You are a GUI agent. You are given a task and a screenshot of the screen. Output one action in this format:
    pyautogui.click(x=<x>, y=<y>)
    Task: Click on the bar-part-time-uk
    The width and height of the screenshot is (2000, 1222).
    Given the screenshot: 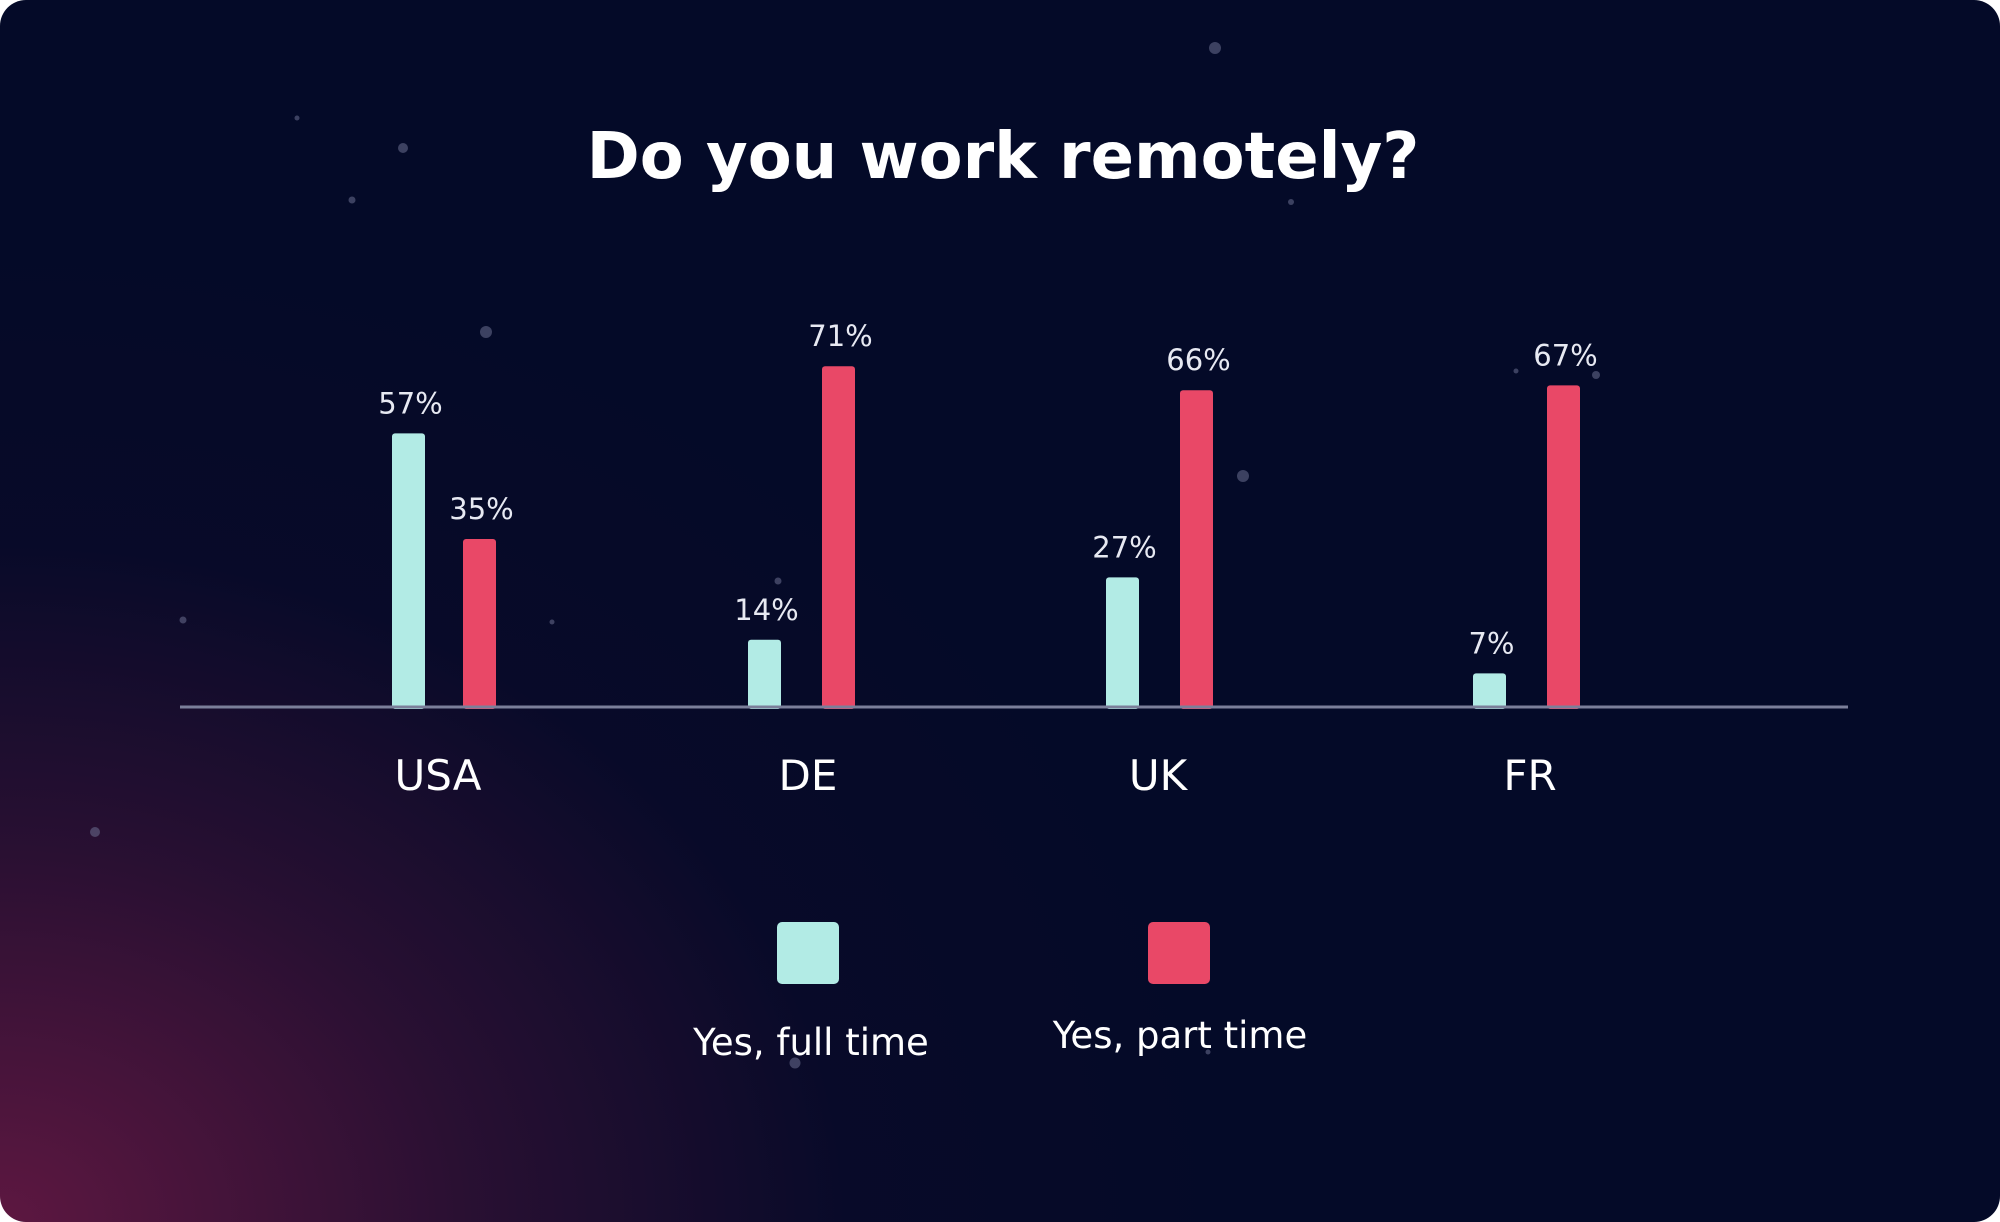 What is the action you would take?
    pyautogui.click(x=1196, y=549)
    